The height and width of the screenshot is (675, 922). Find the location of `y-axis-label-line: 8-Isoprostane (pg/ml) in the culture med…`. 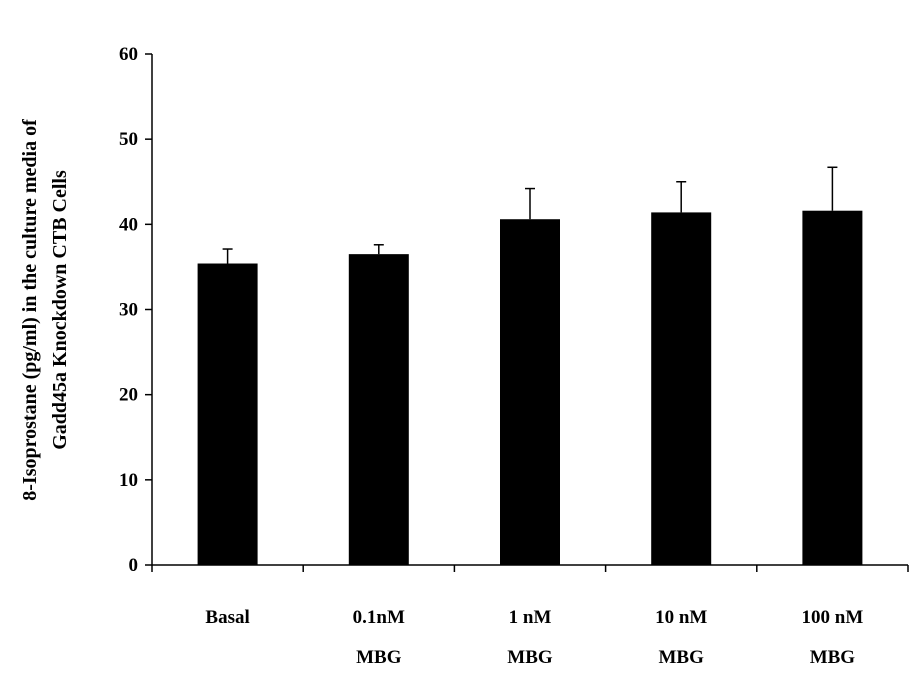

y-axis-label-line: 8-Isoprostane (pg/ml) in the culture med… is located at coordinates (30, 310).